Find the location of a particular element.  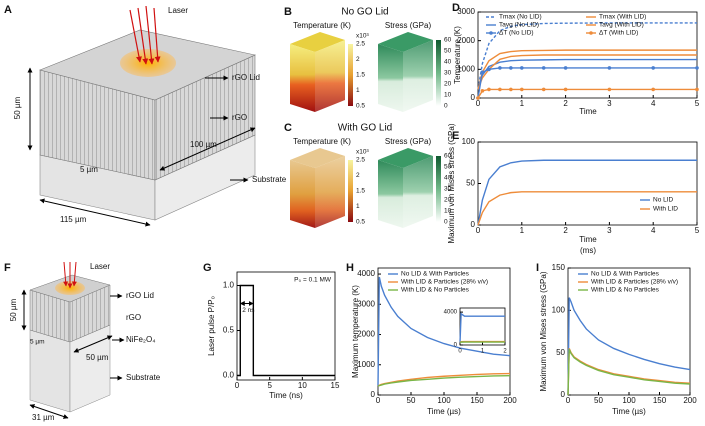

y-tick-label: 1000 is located at coordinates (366, 364).